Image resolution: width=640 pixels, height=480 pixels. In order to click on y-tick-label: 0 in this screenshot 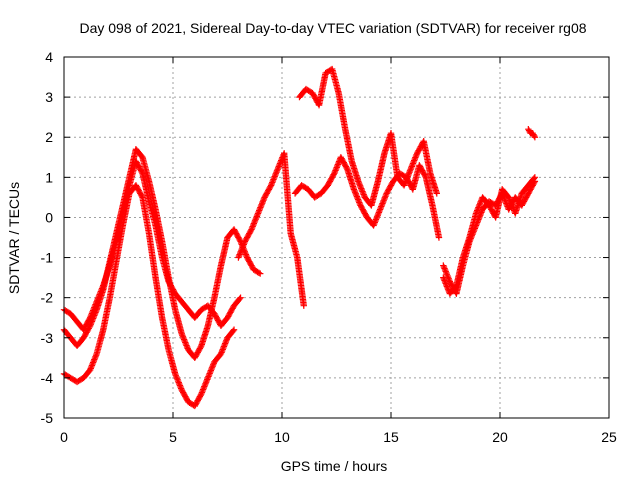, I will do `click(49, 217)`.